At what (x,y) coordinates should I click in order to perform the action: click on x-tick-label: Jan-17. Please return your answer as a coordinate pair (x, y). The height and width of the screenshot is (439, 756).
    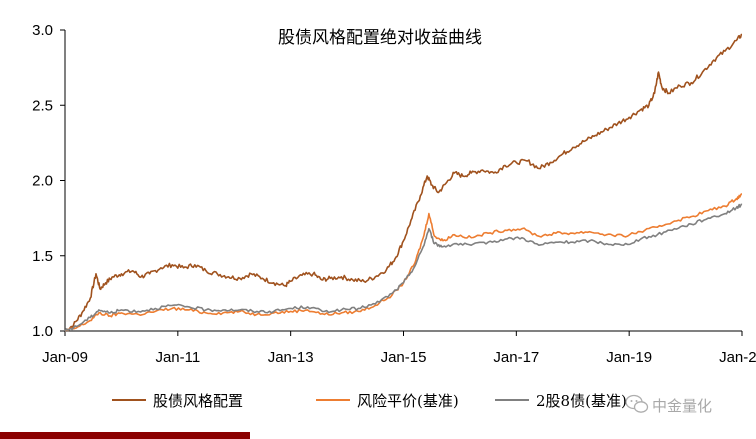
    Looking at the image, I should click on (516, 357).